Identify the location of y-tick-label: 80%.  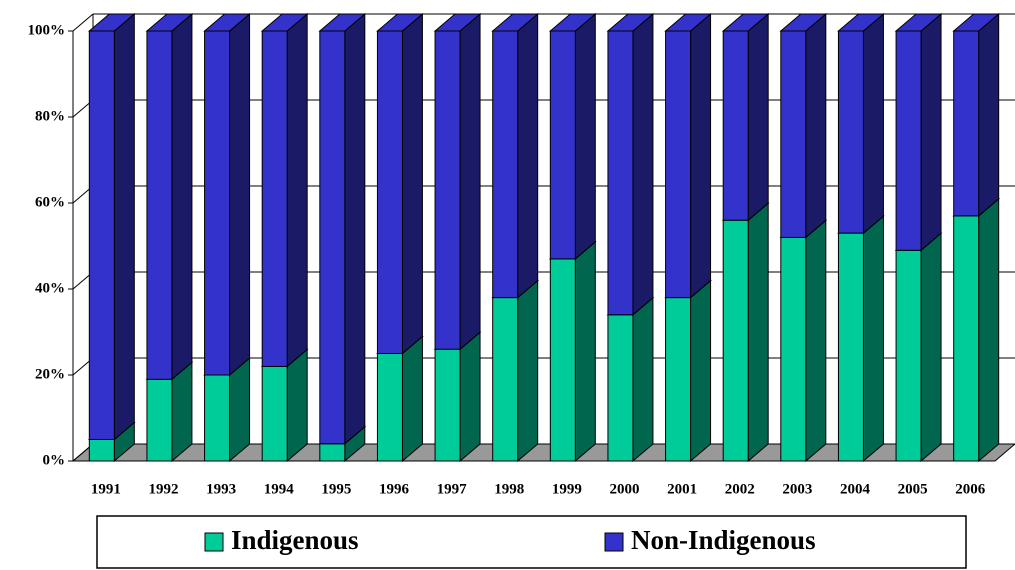
(50, 116).